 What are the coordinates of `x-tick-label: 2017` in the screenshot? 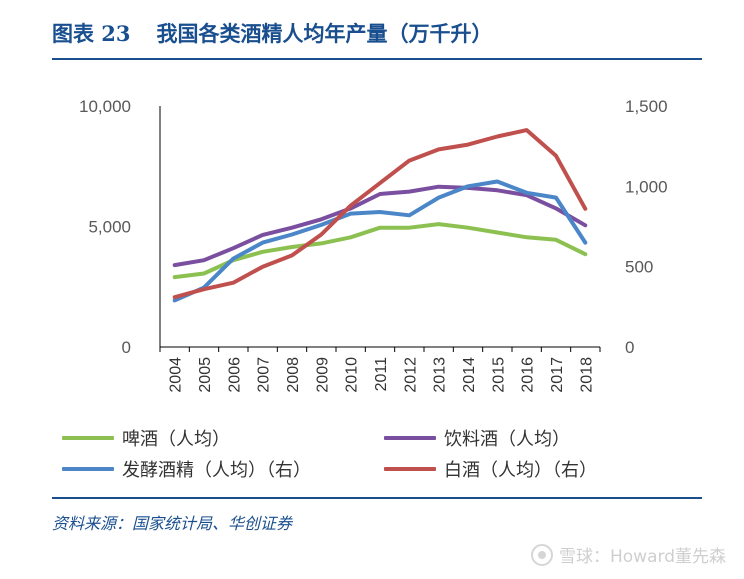 It's located at (557, 375).